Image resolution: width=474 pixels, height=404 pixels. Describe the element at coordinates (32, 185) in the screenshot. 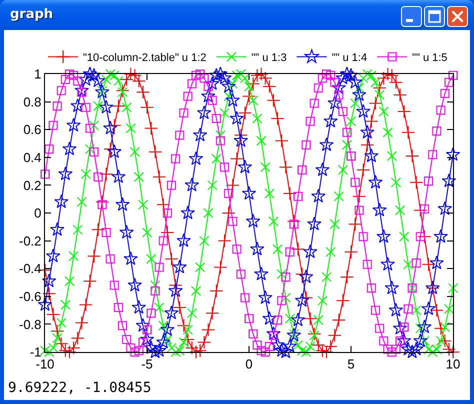

I see `y-tick-label: 0.2` at that location.